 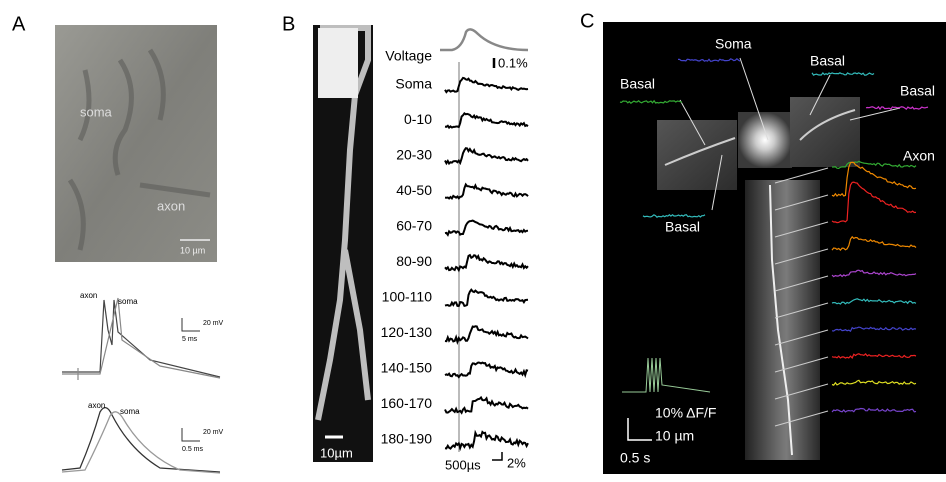 I want to click on cell-outline, so click(x=139, y=149).